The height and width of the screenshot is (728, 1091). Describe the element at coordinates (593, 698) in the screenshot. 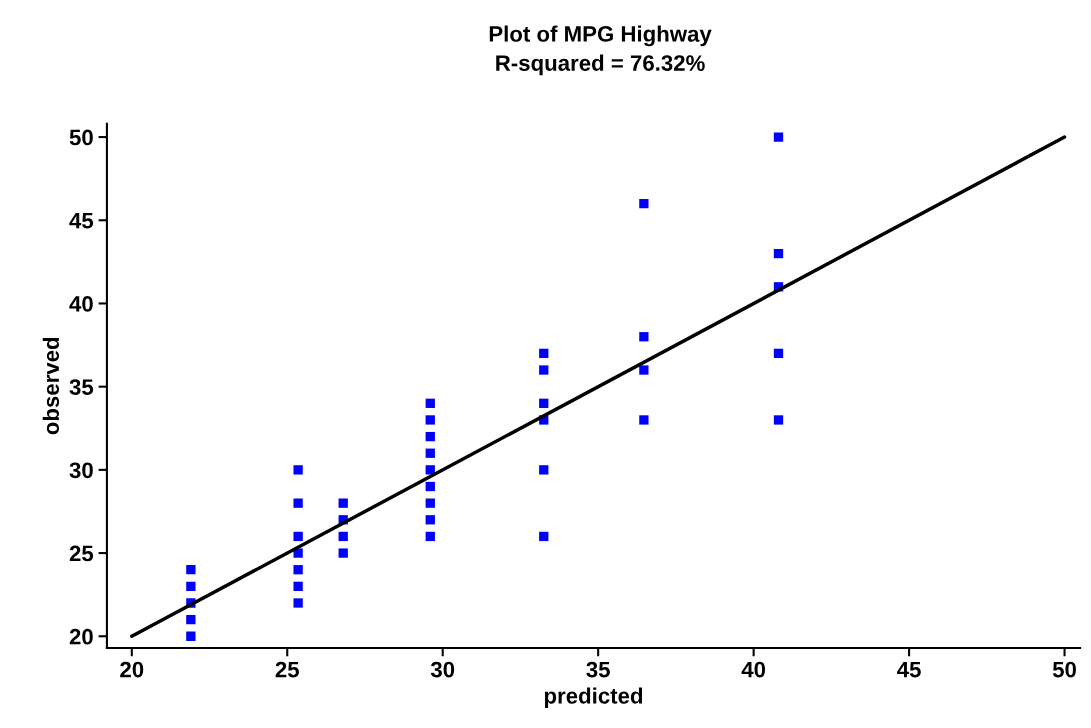

I see `x-axis-title: predicted` at that location.